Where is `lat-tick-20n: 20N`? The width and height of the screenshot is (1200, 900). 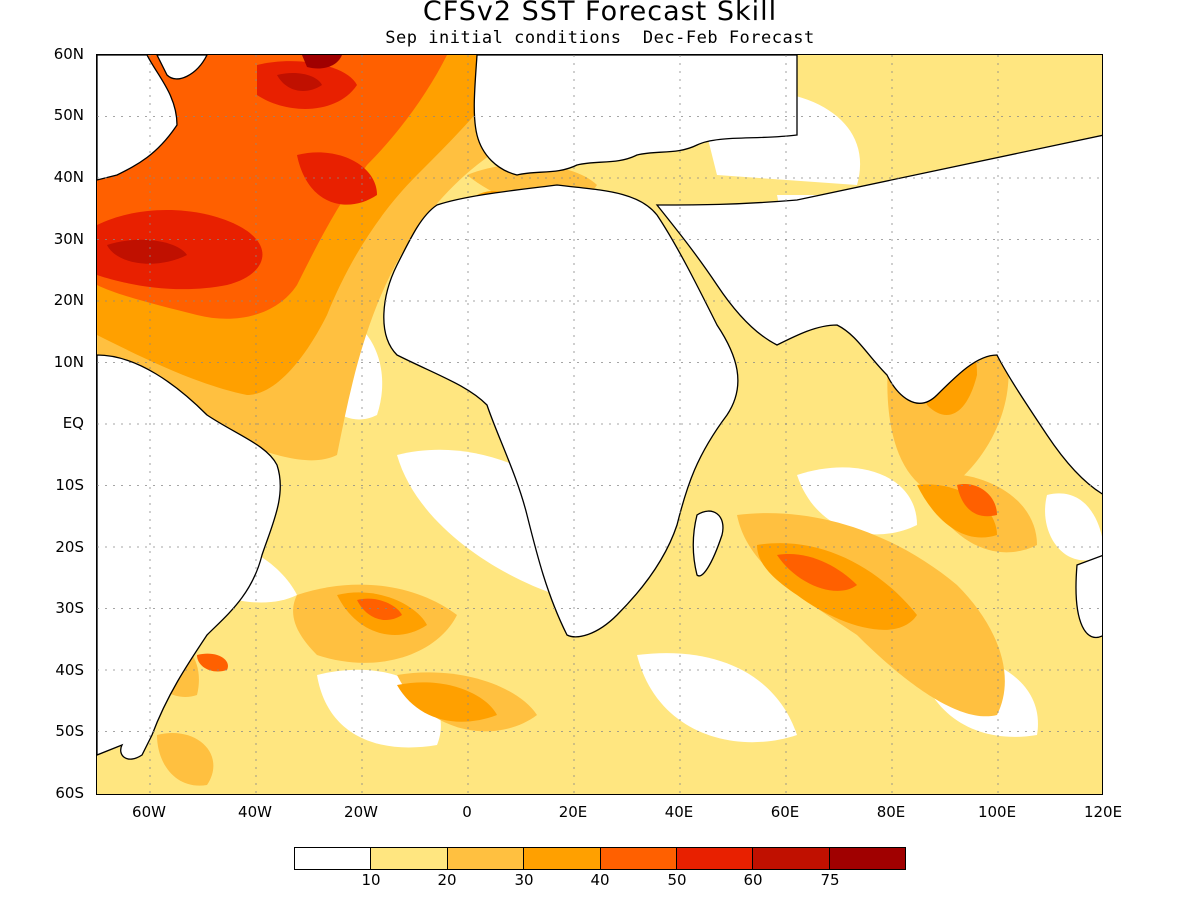
lat-tick-20n: 20N is located at coordinates (68, 300).